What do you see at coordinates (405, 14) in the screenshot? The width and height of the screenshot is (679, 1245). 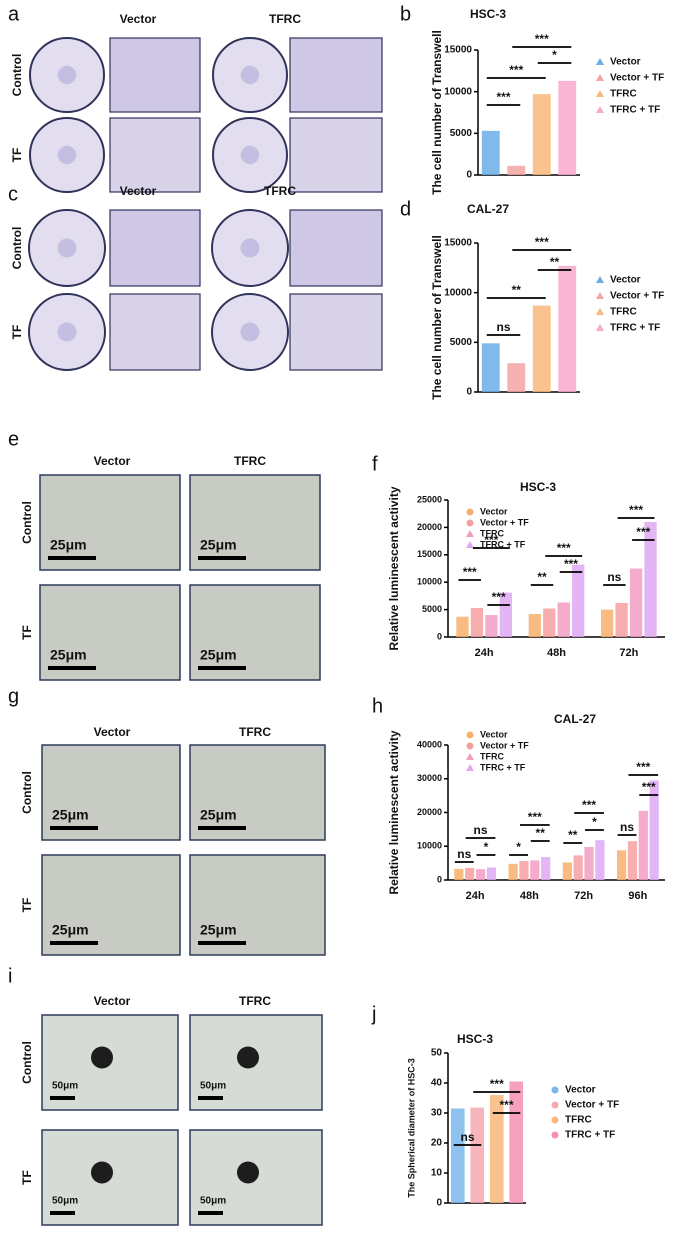 I see `panel-letter: b` at bounding box center [405, 14].